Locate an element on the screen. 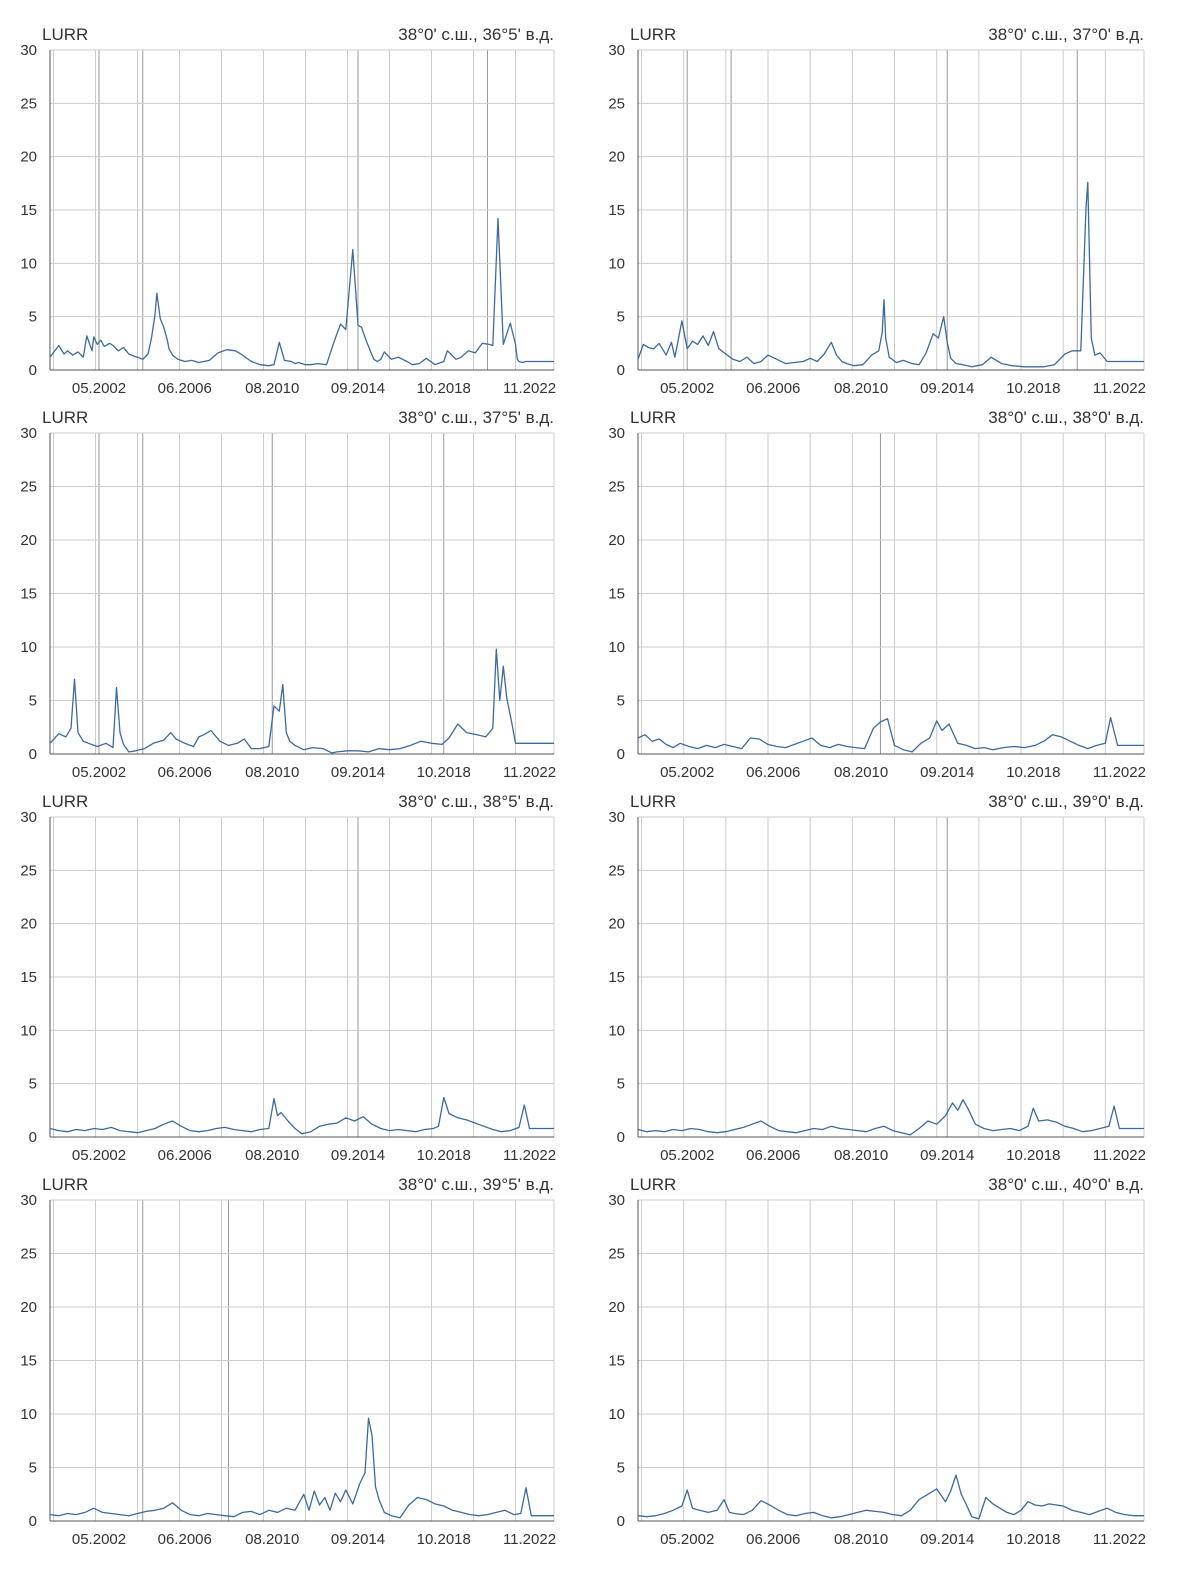 The image size is (1200, 1586). chart-title: 38°0' с.ш., 36°5' в.д. is located at coordinates (476, 34).